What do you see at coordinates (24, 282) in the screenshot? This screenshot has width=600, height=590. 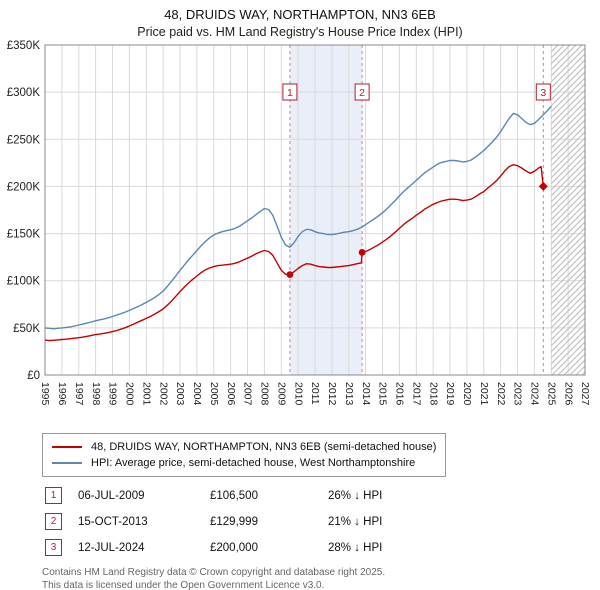 I see `svg-text: £100K` at bounding box center [24, 282].